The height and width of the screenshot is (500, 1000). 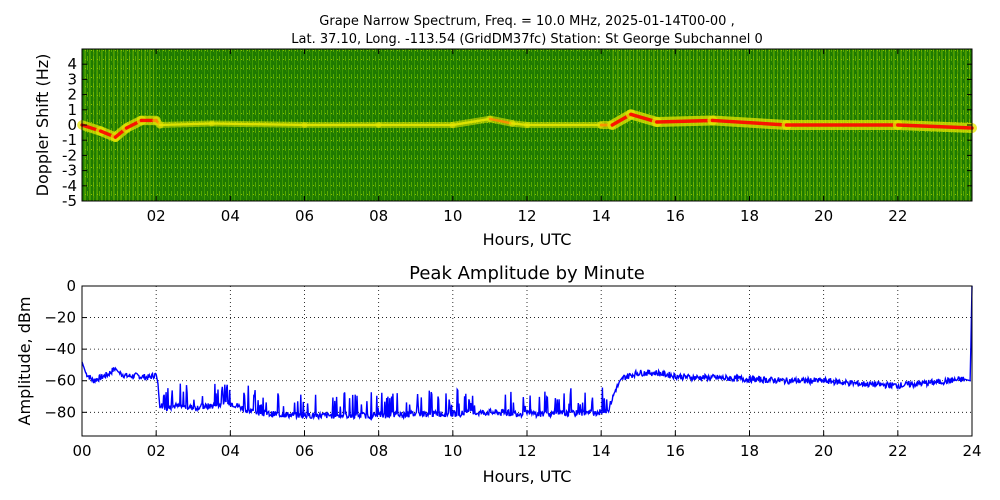 I want to click on spectrogram-x-tick-label: 20, so click(x=823, y=216).